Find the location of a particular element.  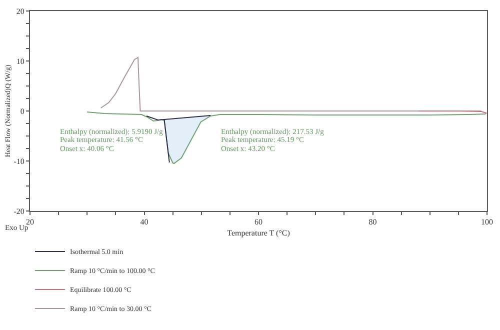

y-tick-label: -20 is located at coordinates (19, 211).